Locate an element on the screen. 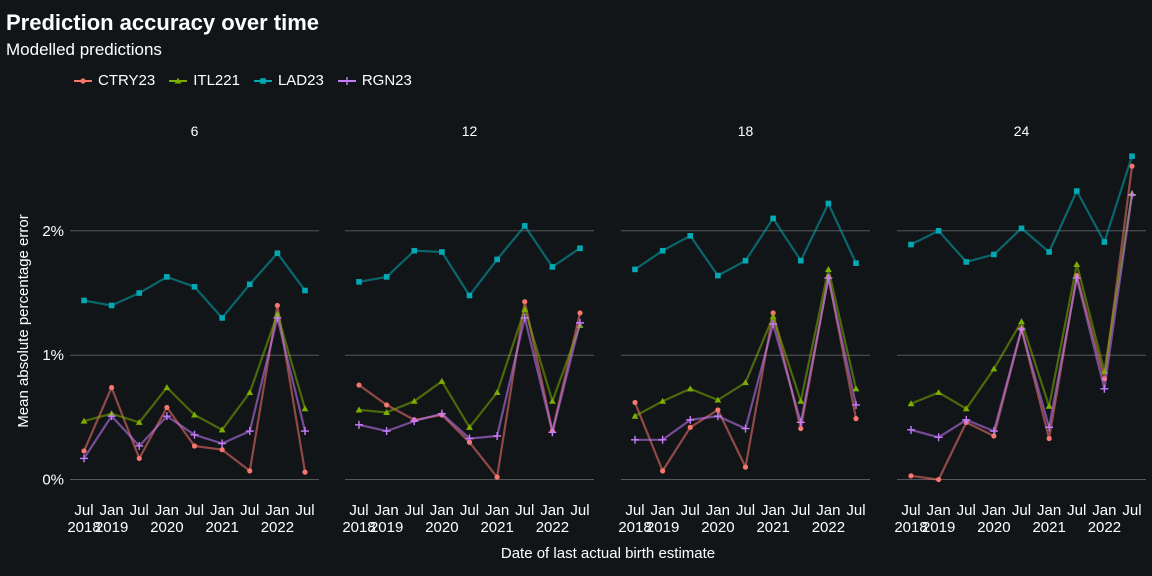 Image resolution: width=1152 pixels, height=576 pixels. legend-key-icon is located at coordinates (262, 80).